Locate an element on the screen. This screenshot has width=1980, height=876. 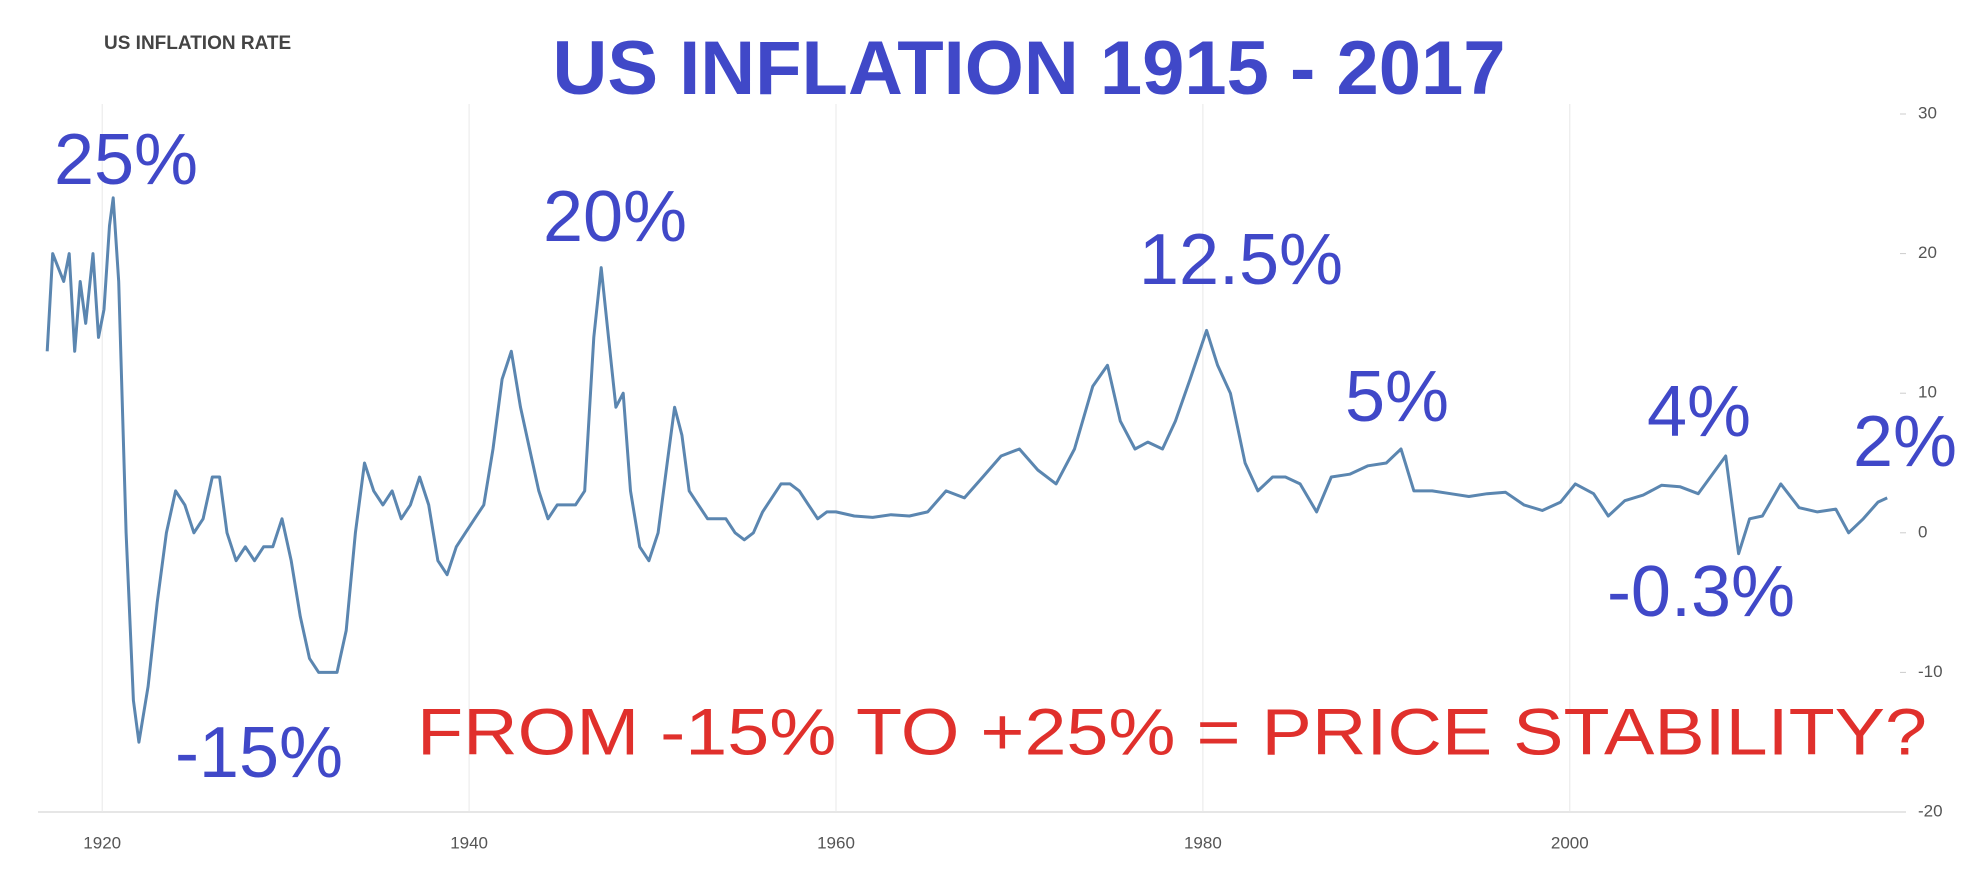
message: FROM -15% TO +25% = PRICE STABILITY? is located at coordinates (1172, 731).